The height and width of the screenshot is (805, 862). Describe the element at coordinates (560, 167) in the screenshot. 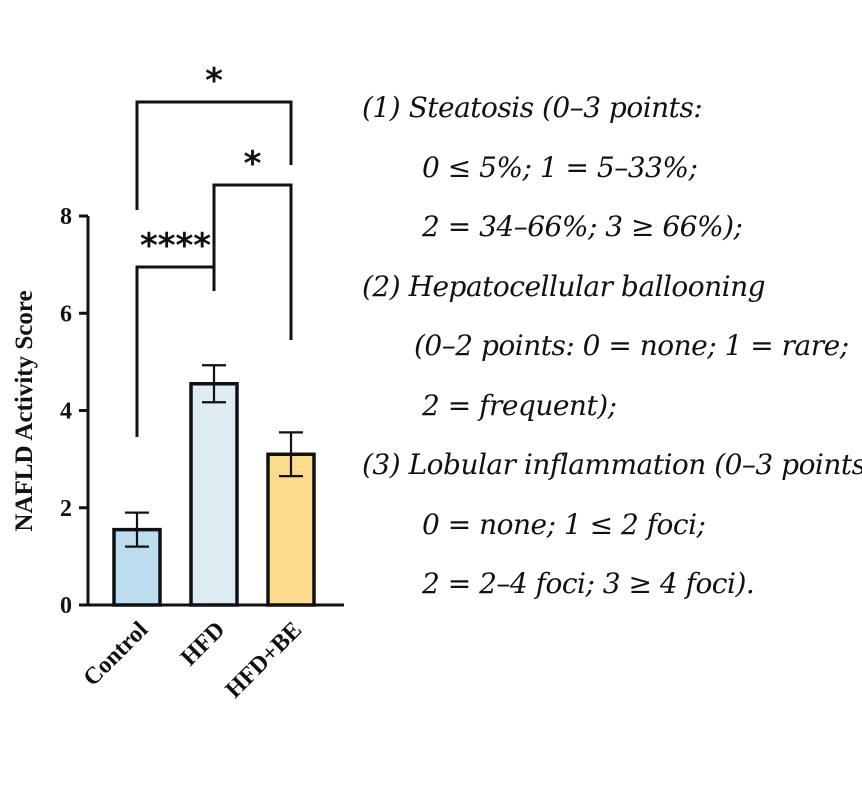

I see `note-line: 0 ≤ 5%; 1 = 5–33%;` at that location.